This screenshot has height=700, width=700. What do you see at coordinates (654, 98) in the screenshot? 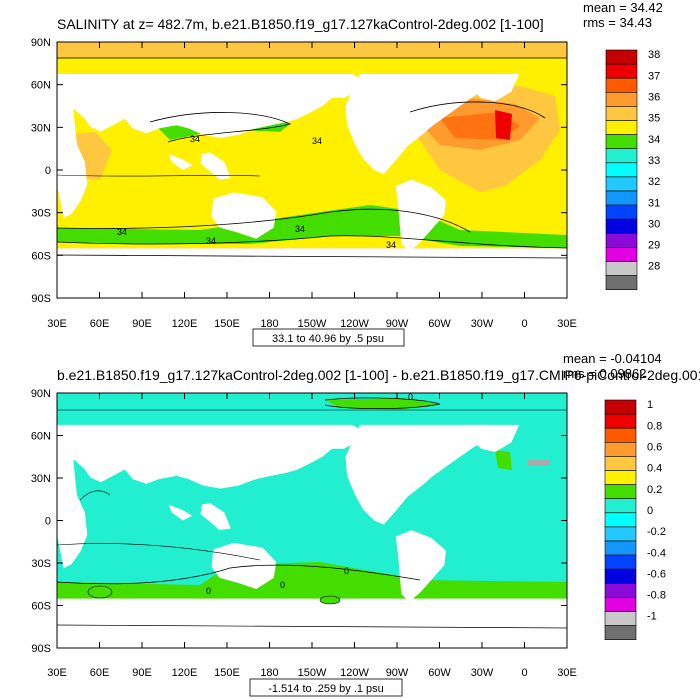
I see `colorbar-label: 36` at bounding box center [654, 98].